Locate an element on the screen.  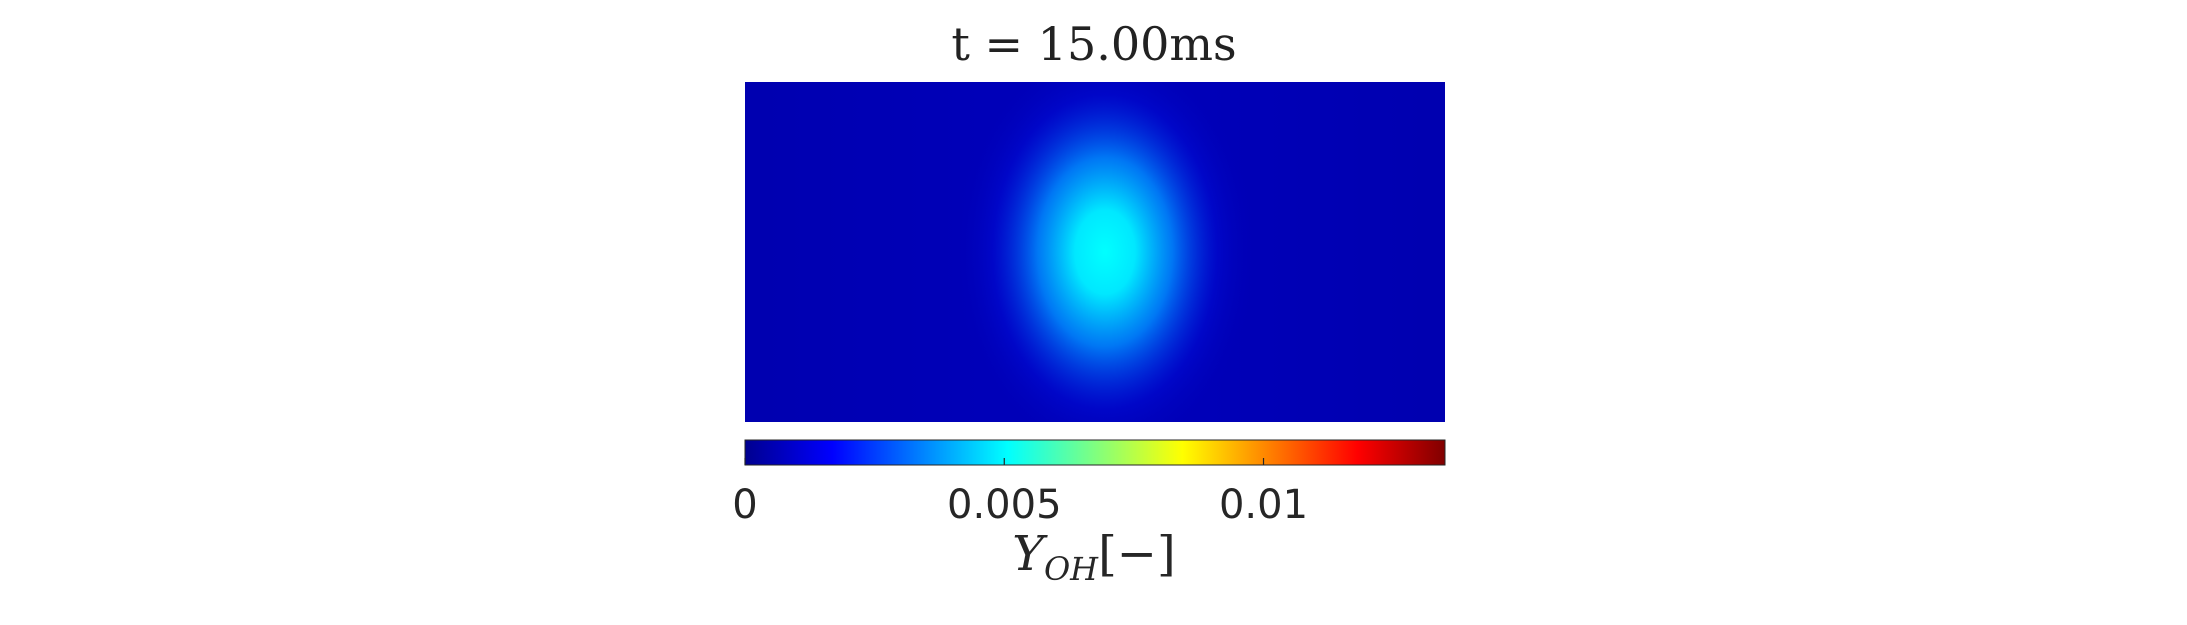
colorbar-label: YOH[−] is located at coordinates (1094, 557).